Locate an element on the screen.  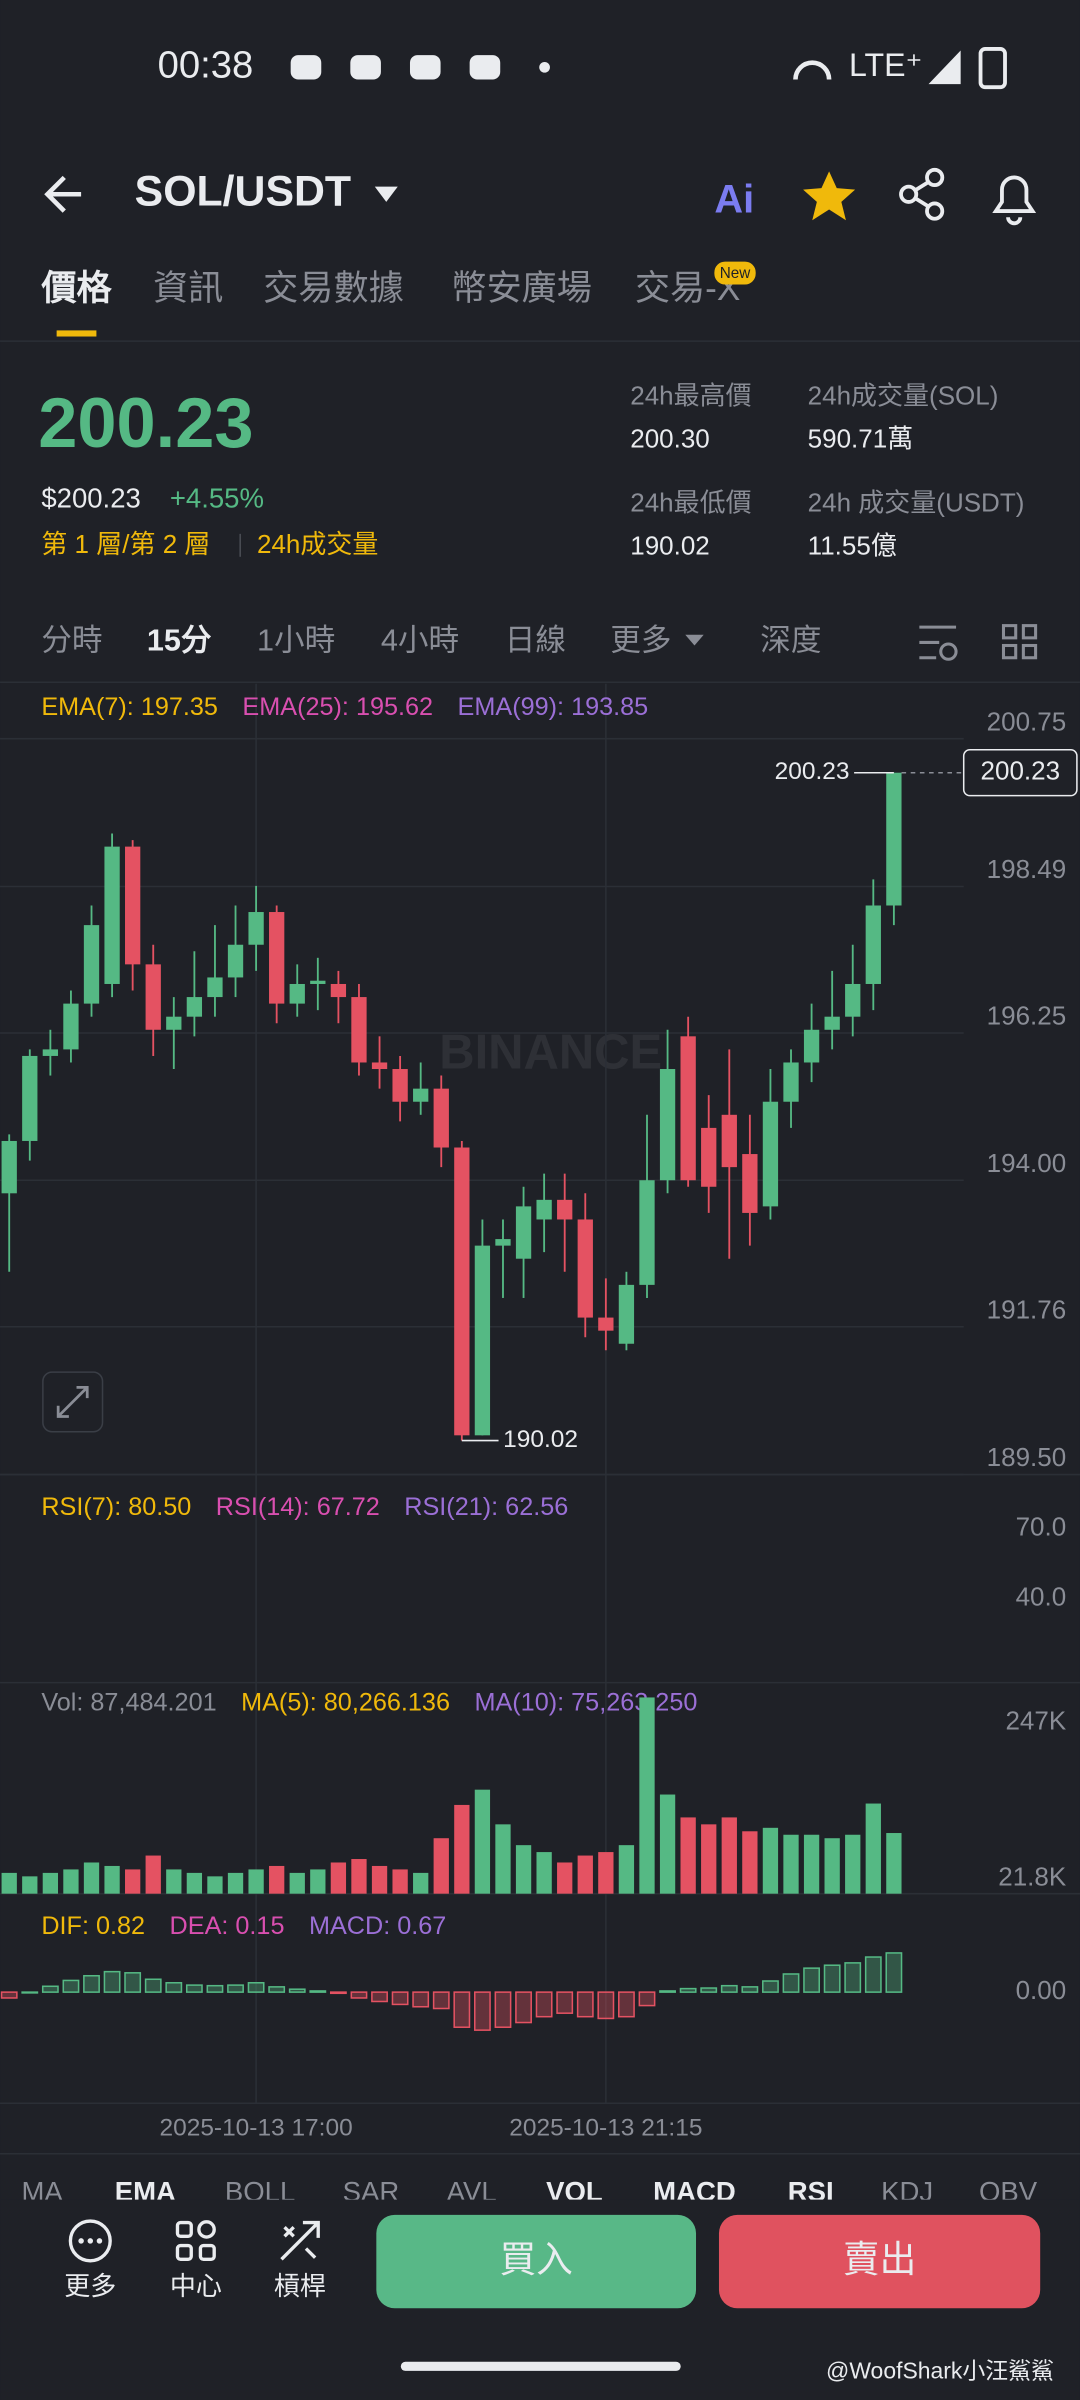
legend-entry: RSI(7): 80.50 is located at coordinates (116, 1507).